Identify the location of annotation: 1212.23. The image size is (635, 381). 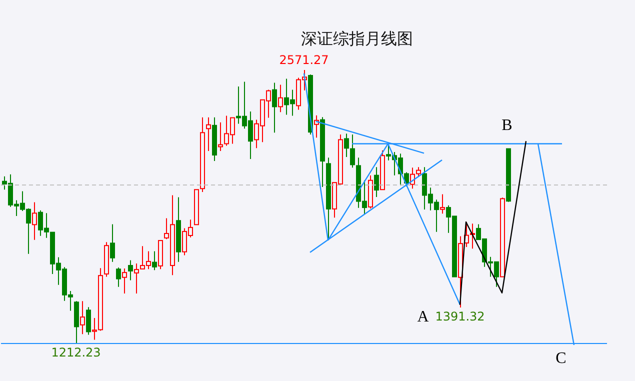
(76, 353).